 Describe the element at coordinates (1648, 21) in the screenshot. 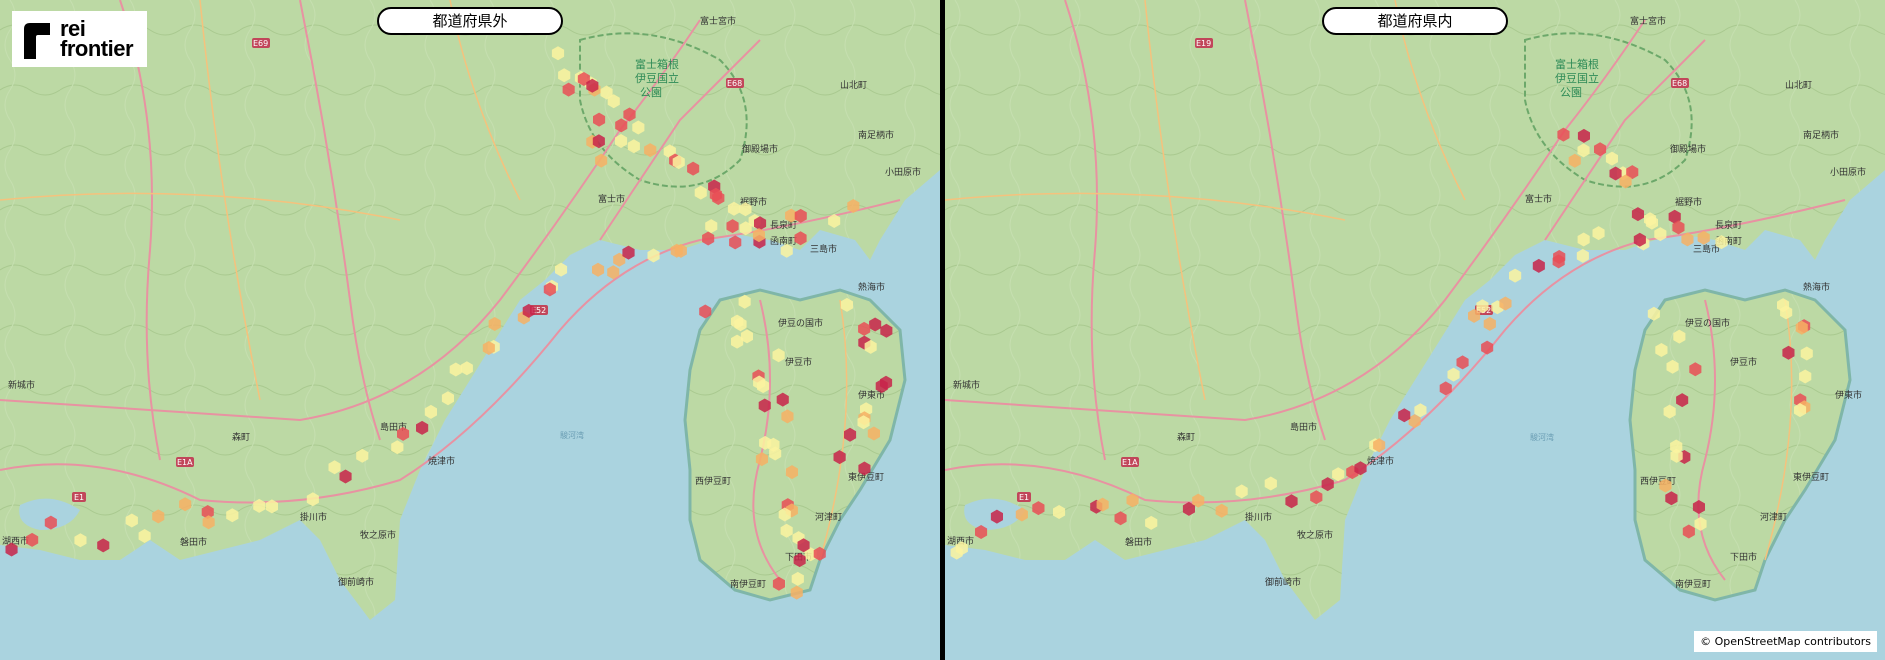

I see `svg-text: 富士宮市` at that location.